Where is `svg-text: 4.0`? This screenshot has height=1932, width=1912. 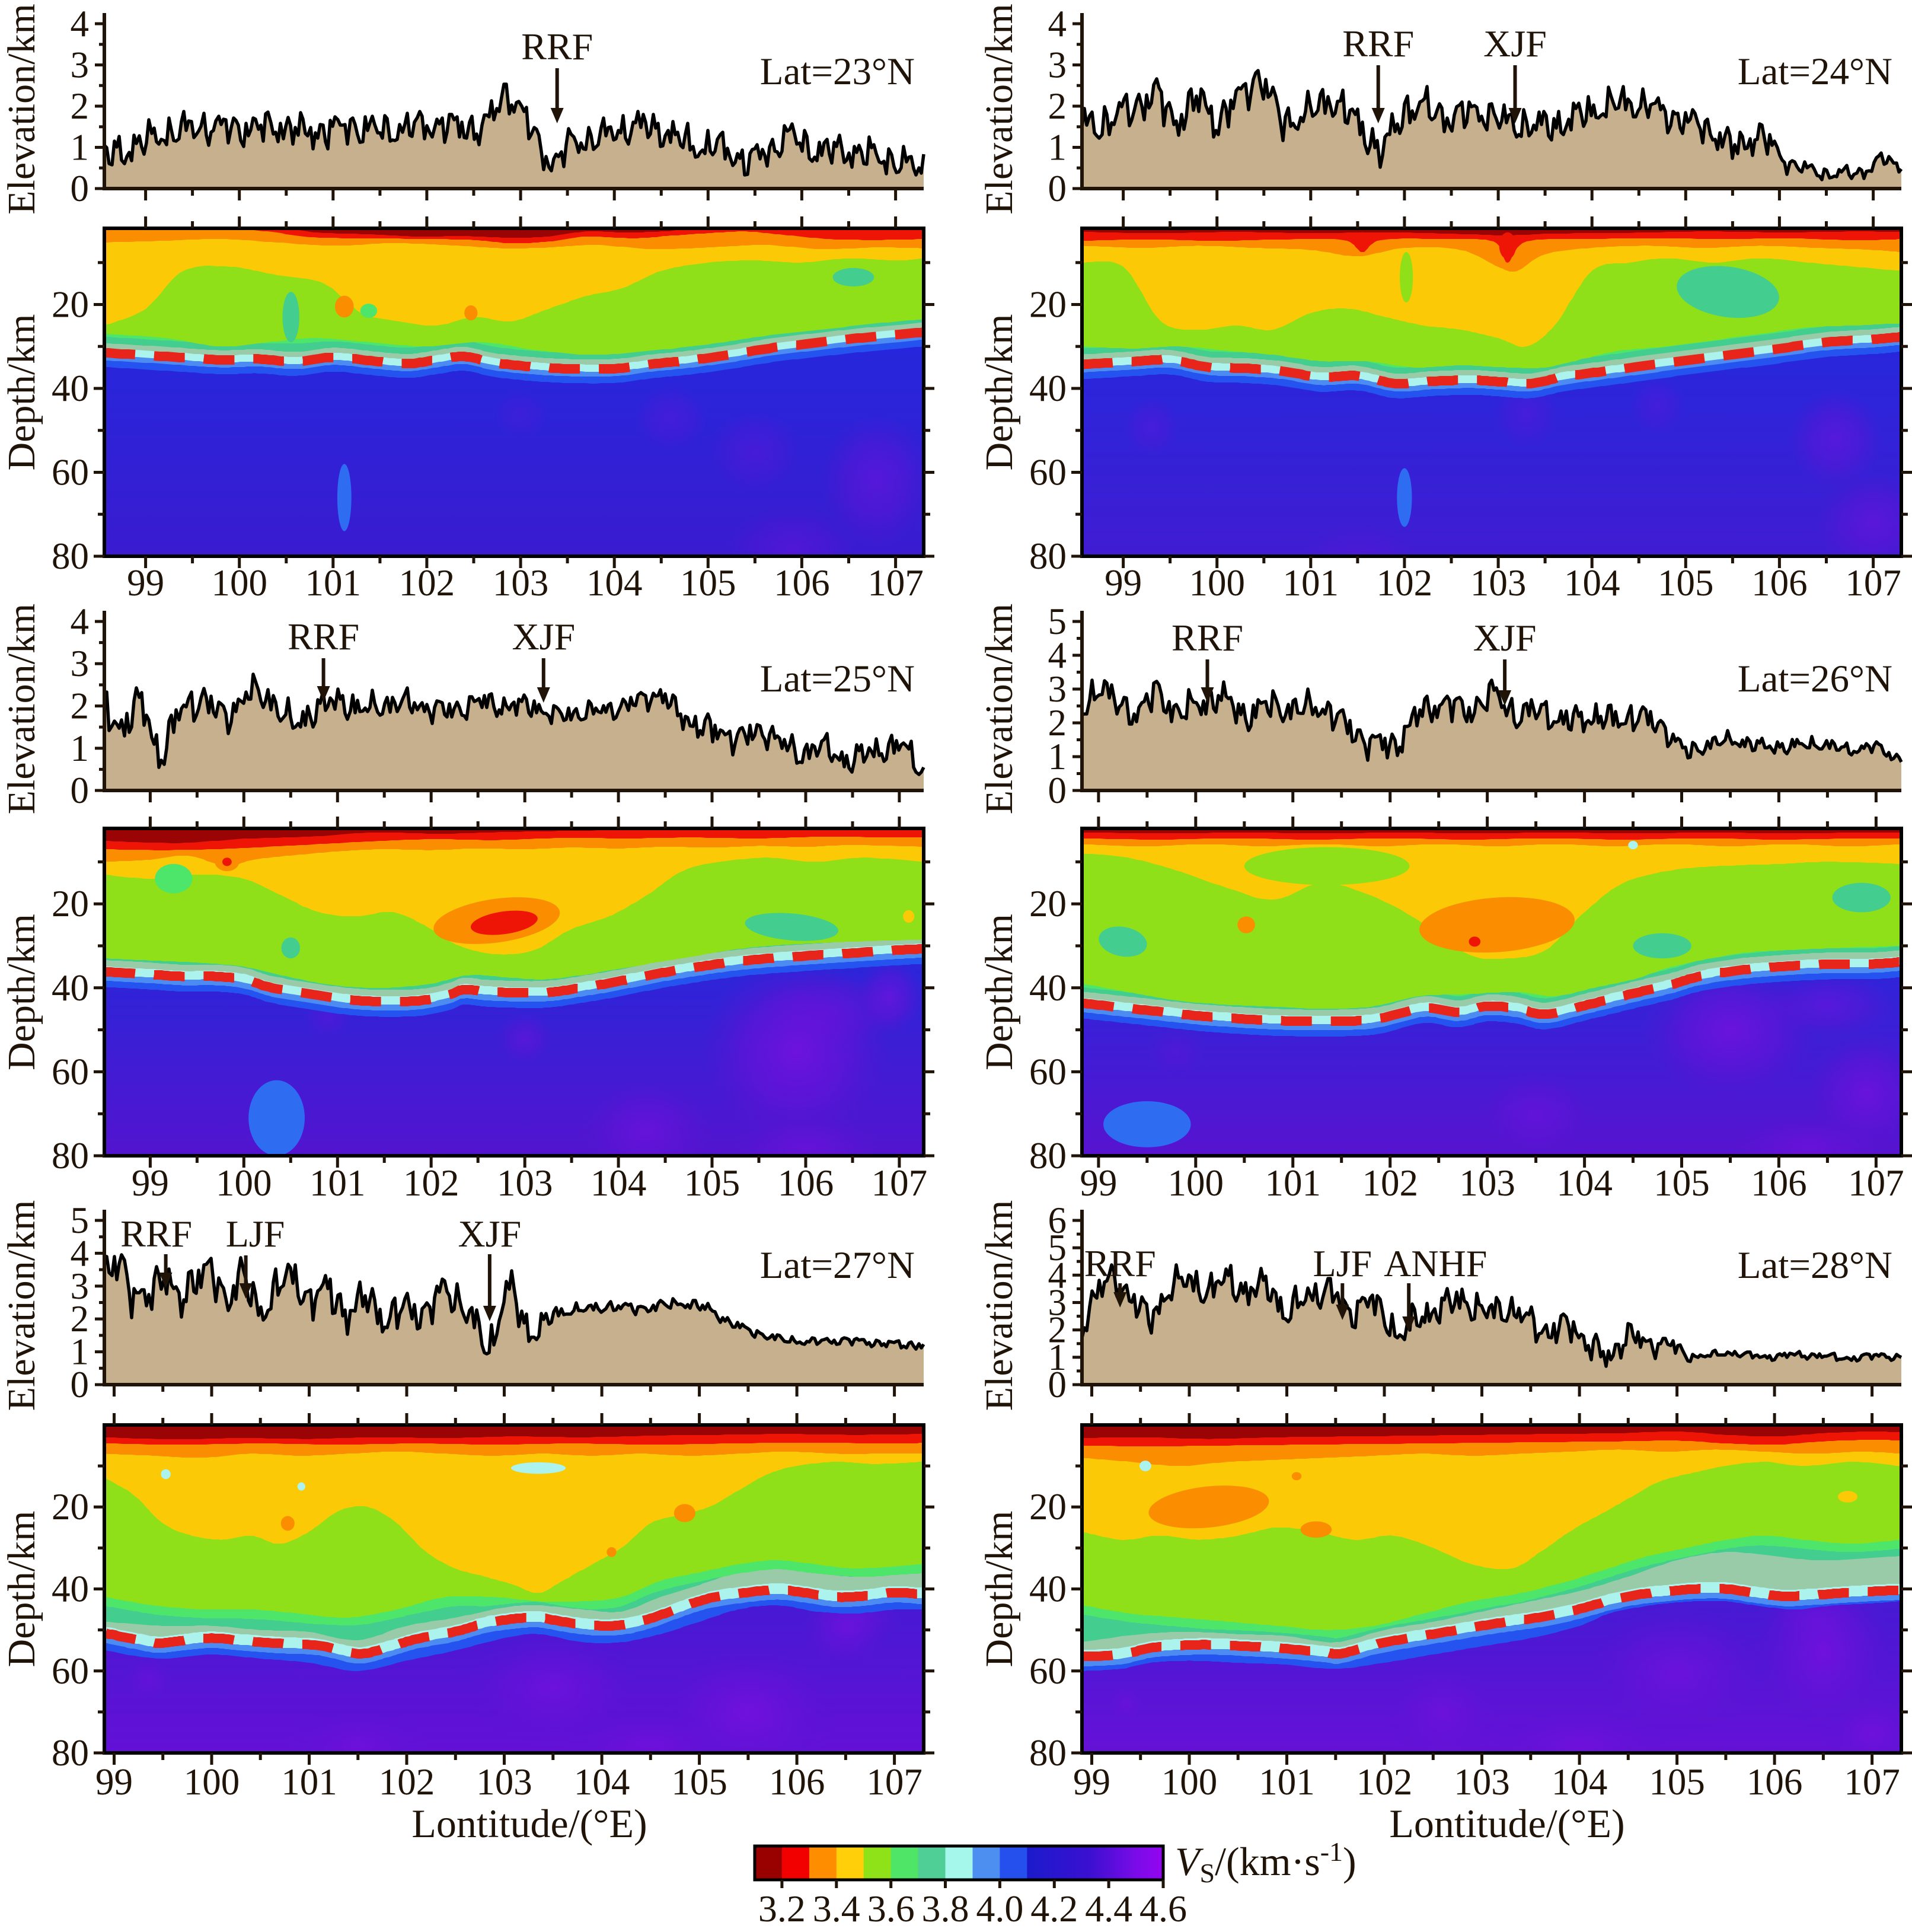 svg-text: 4.0 is located at coordinates (999, 1909).